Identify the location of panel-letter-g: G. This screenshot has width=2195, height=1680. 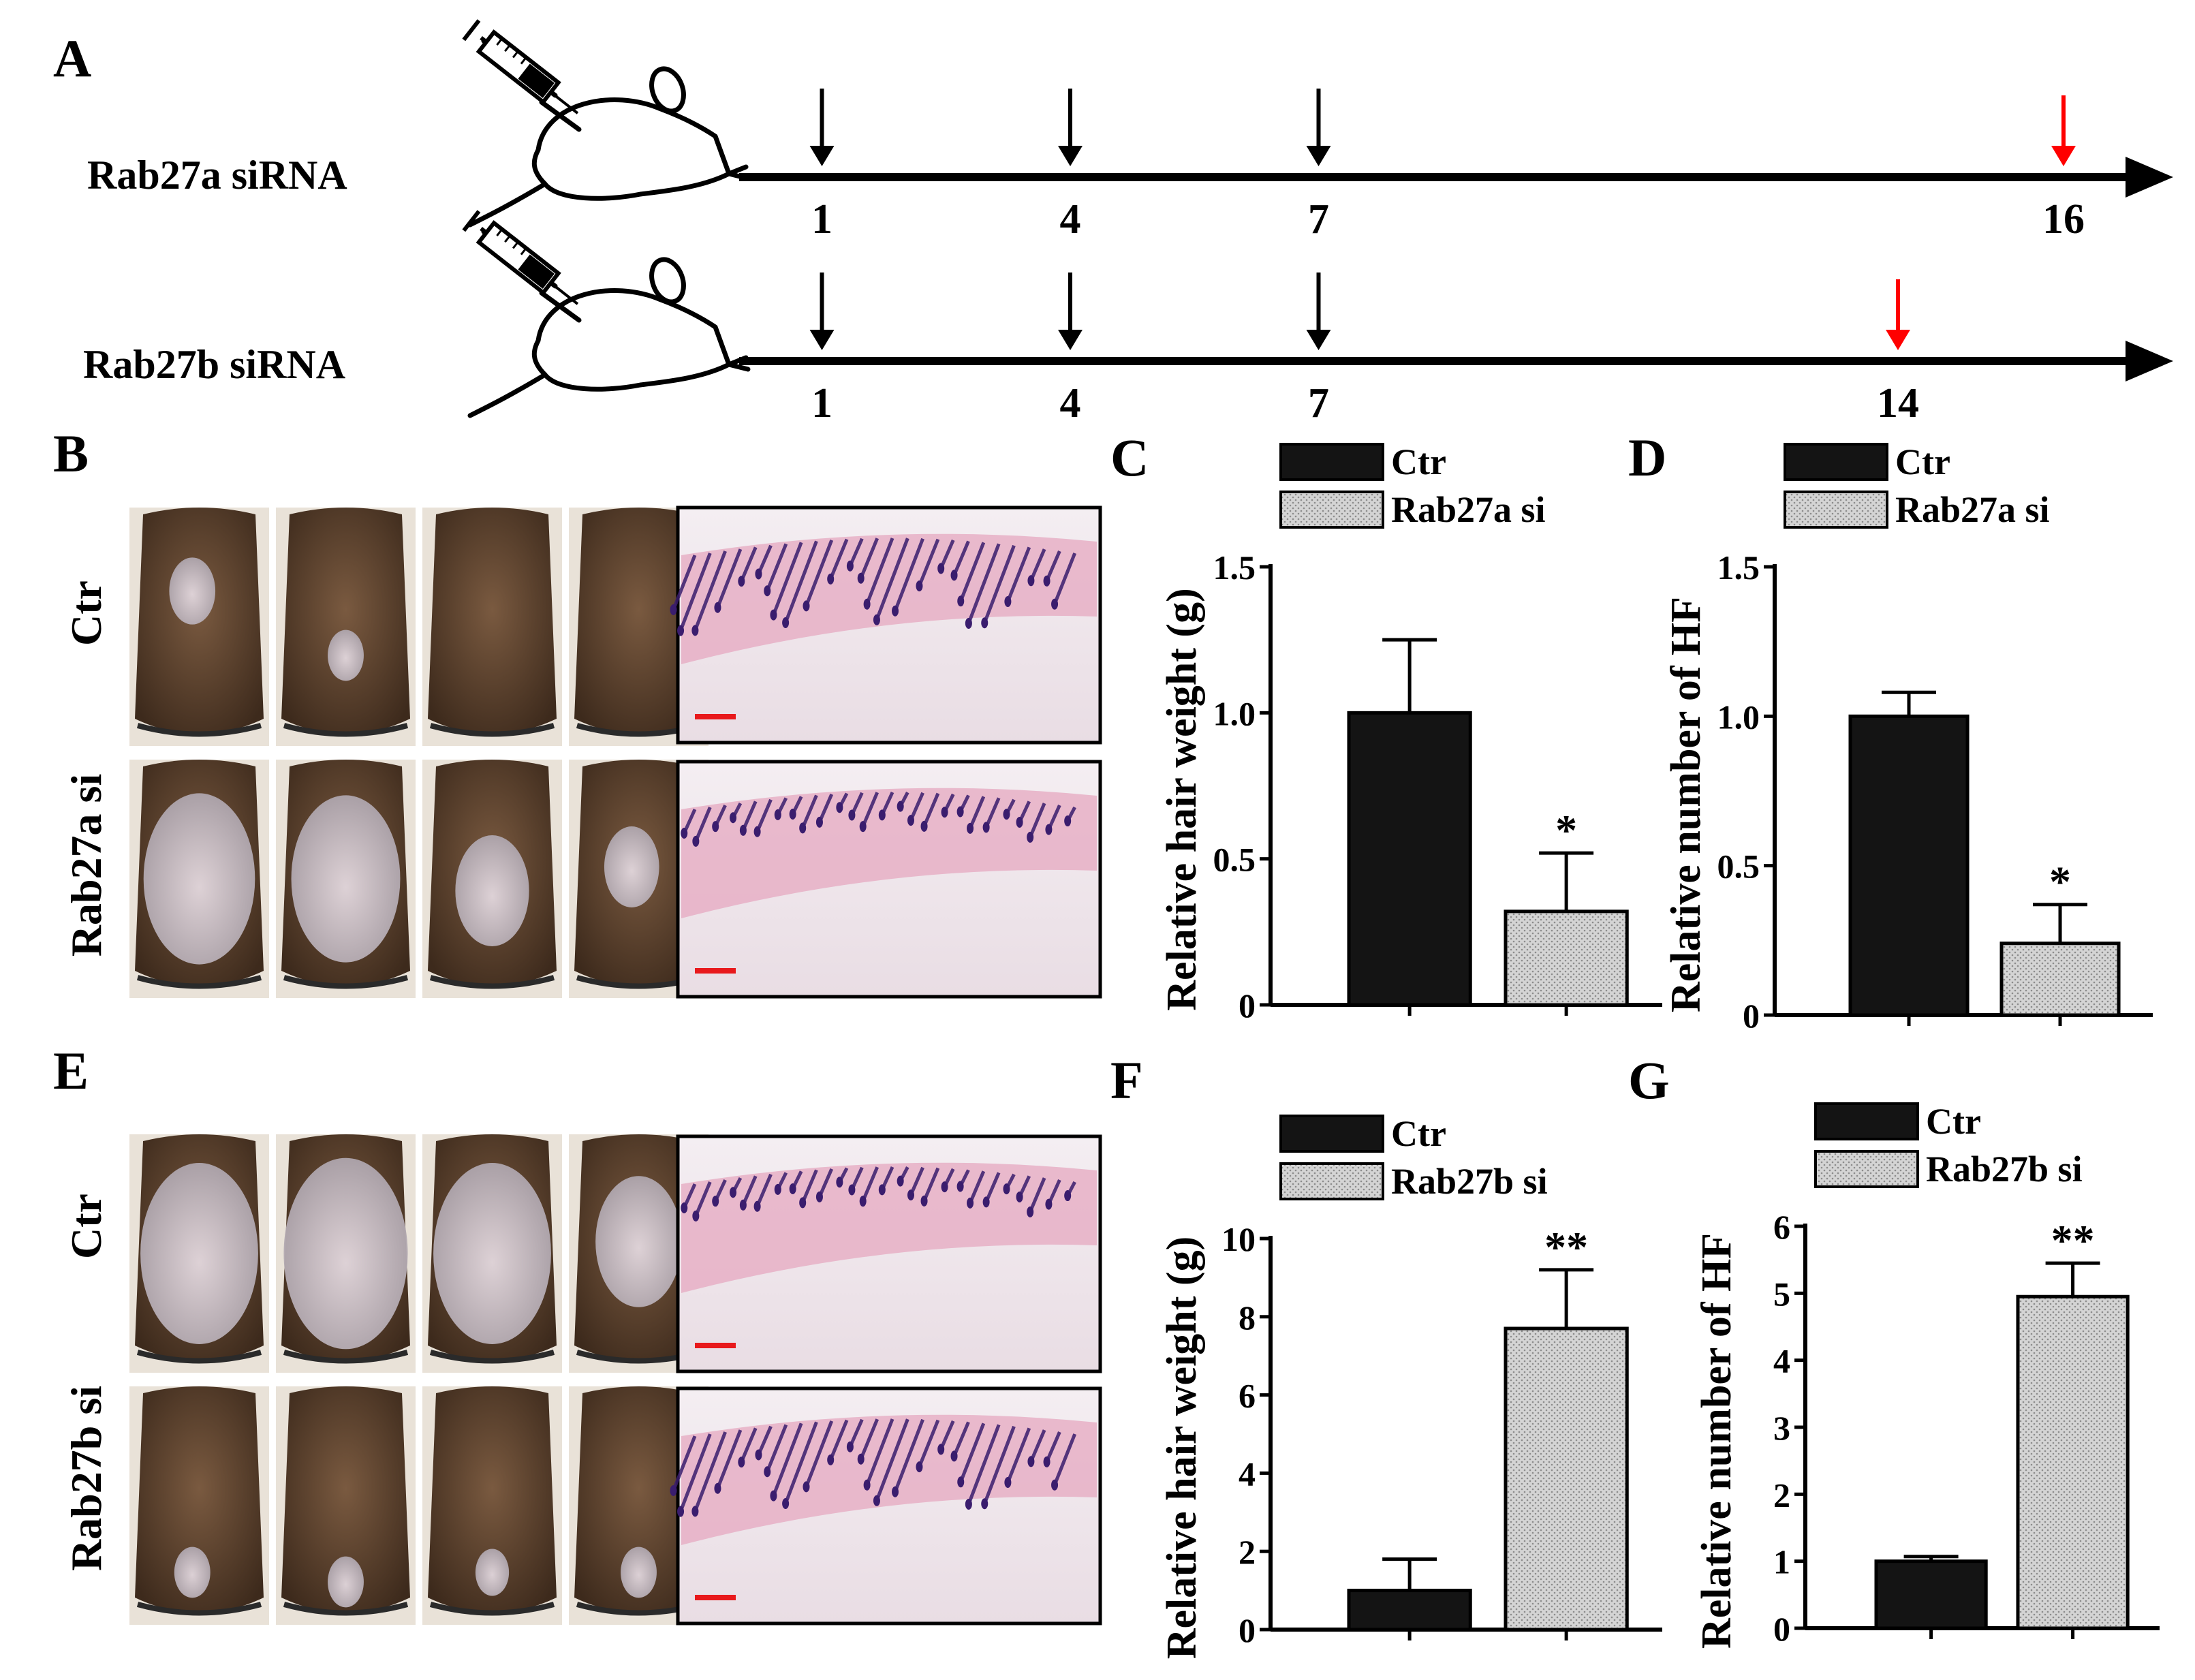
(1649, 1080).